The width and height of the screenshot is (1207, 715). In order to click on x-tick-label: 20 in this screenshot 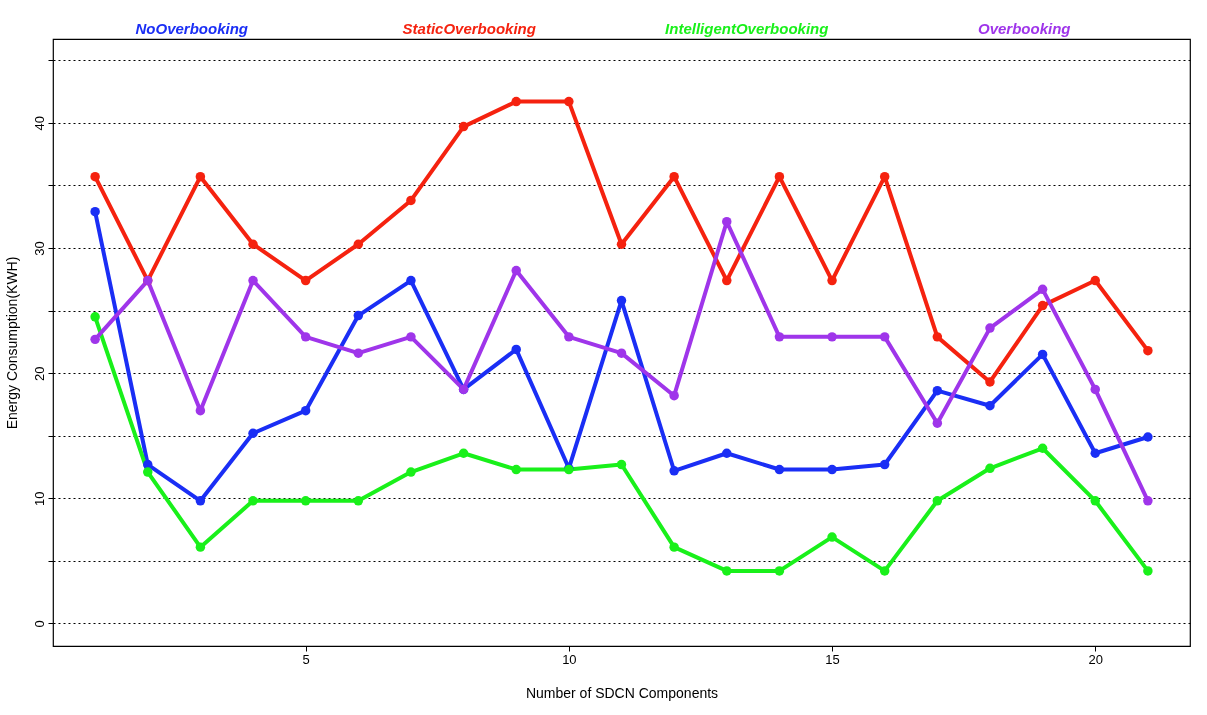, I will do `click(1095, 659)`.